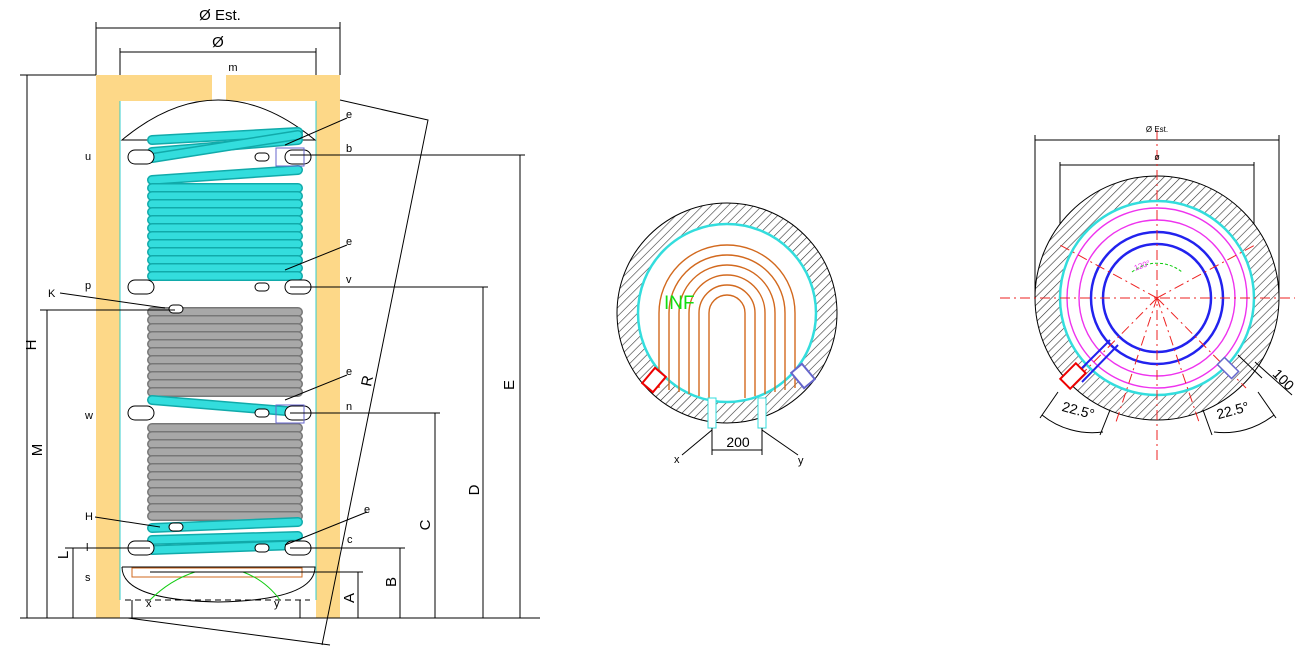 The width and height of the screenshot is (1295, 658). What do you see at coordinates (37, 450) in the screenshot?
I see `dimension-label: M` at bounding box center [37, 450].